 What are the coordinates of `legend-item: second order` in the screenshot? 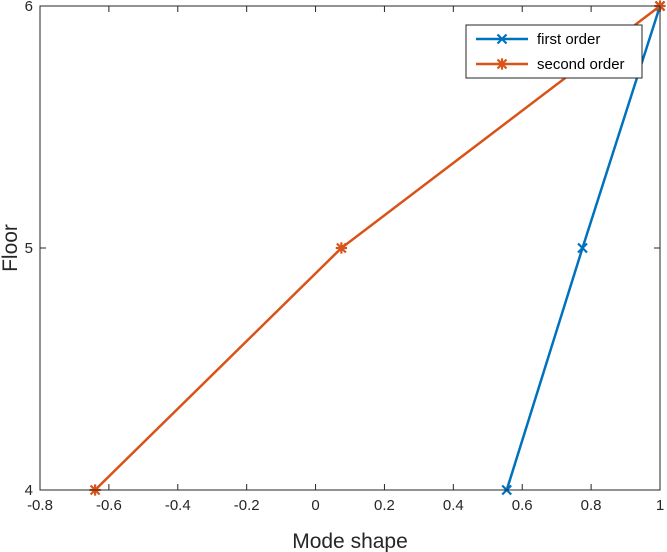 It's located at (550, 64).